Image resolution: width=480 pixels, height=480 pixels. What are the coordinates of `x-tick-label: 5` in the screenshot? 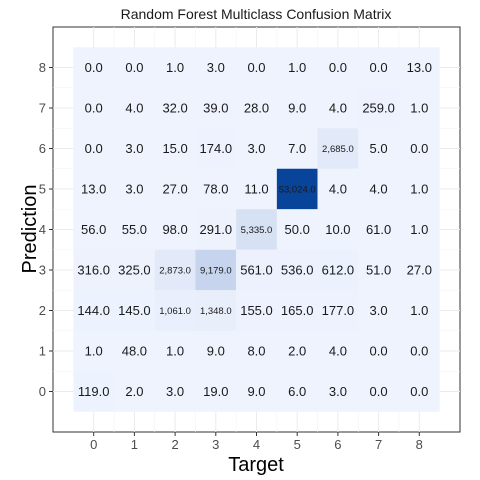 It's located at (297, 444).